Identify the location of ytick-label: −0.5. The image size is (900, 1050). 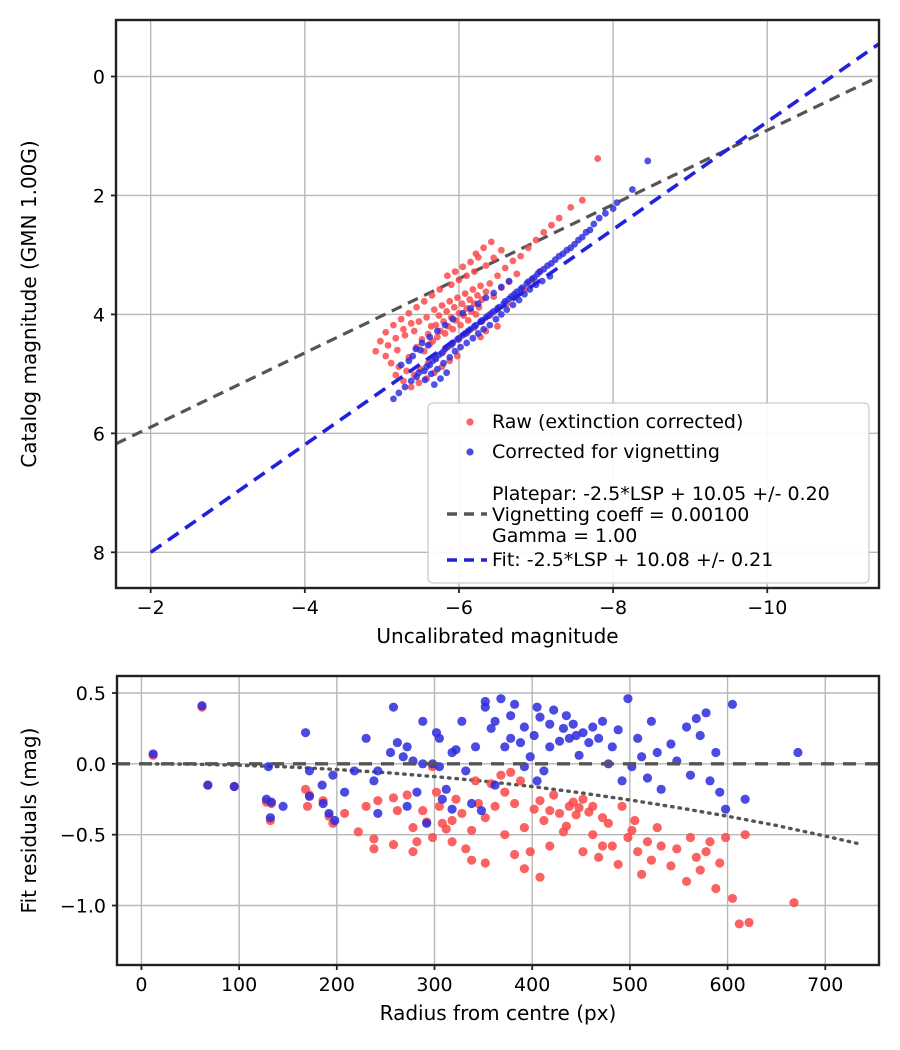
(83, 836).